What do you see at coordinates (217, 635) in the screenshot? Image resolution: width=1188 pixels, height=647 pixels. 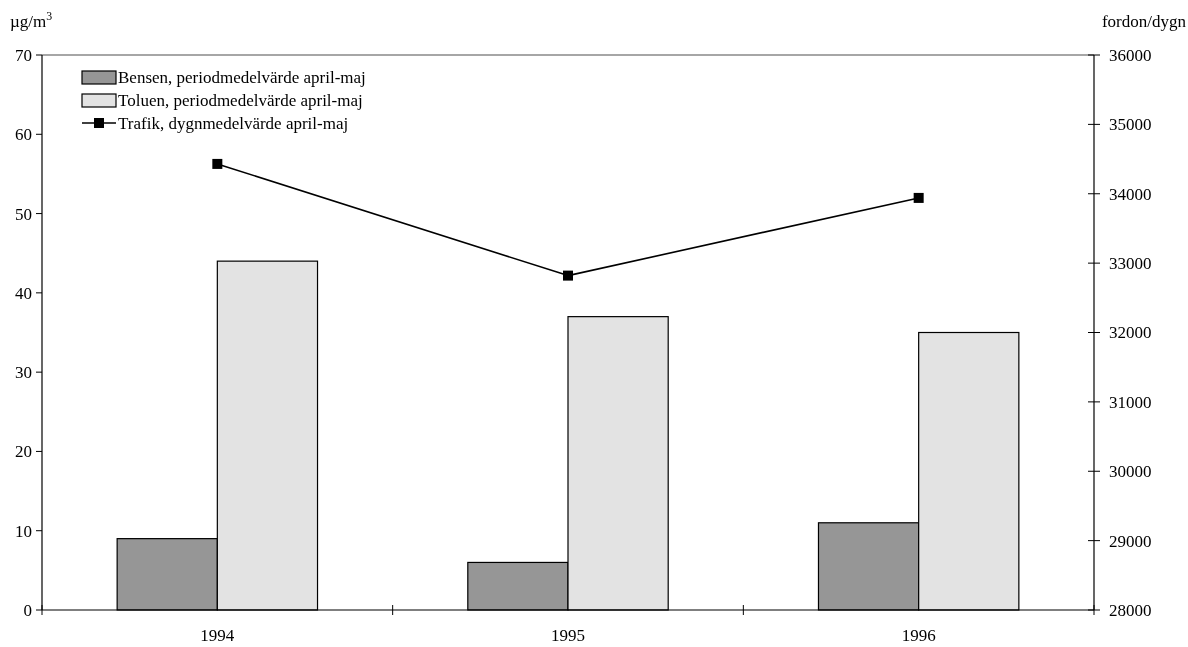 I see `x-tick-label: 1994` at bounding box center [217, 635].